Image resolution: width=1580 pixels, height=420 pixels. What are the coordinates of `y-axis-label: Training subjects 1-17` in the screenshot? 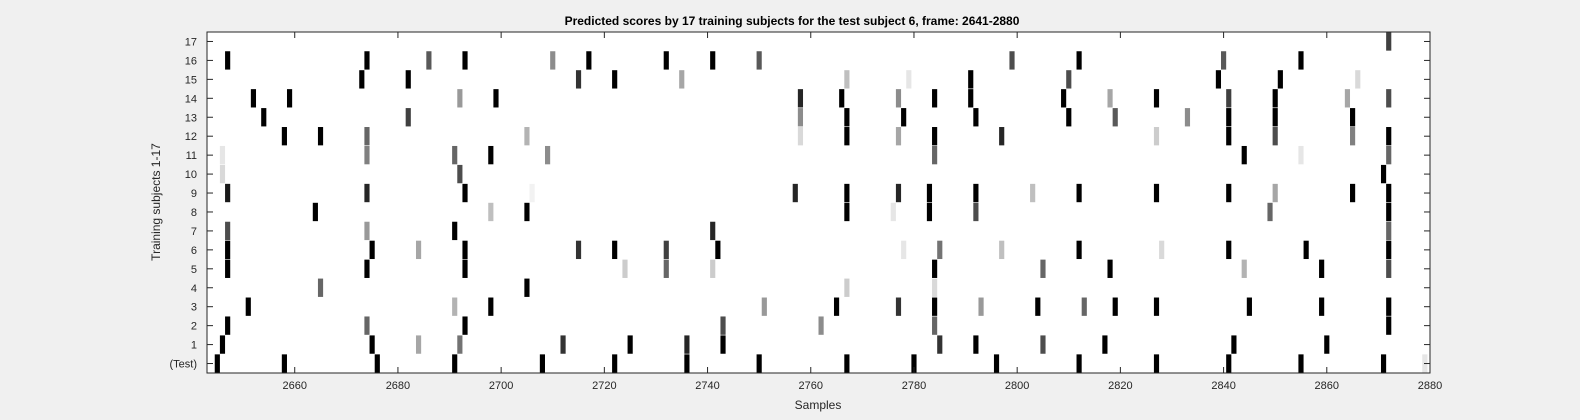 It's located at (156, 202).